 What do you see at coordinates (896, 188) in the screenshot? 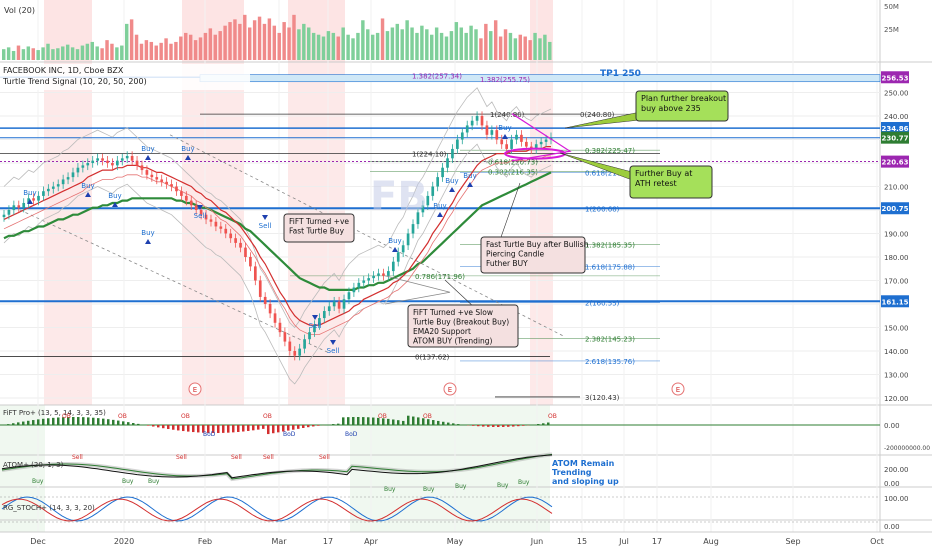
I see `price-tick: 210.00` at bounding box center [896, 188].